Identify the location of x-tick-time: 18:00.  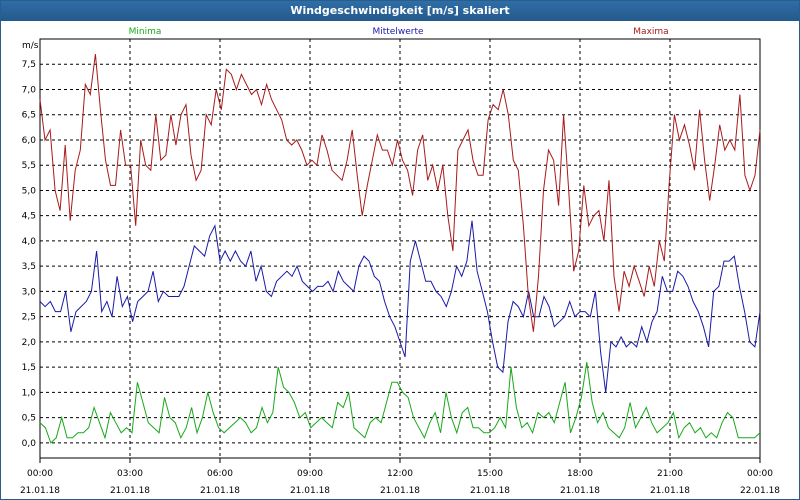
(580, 474).